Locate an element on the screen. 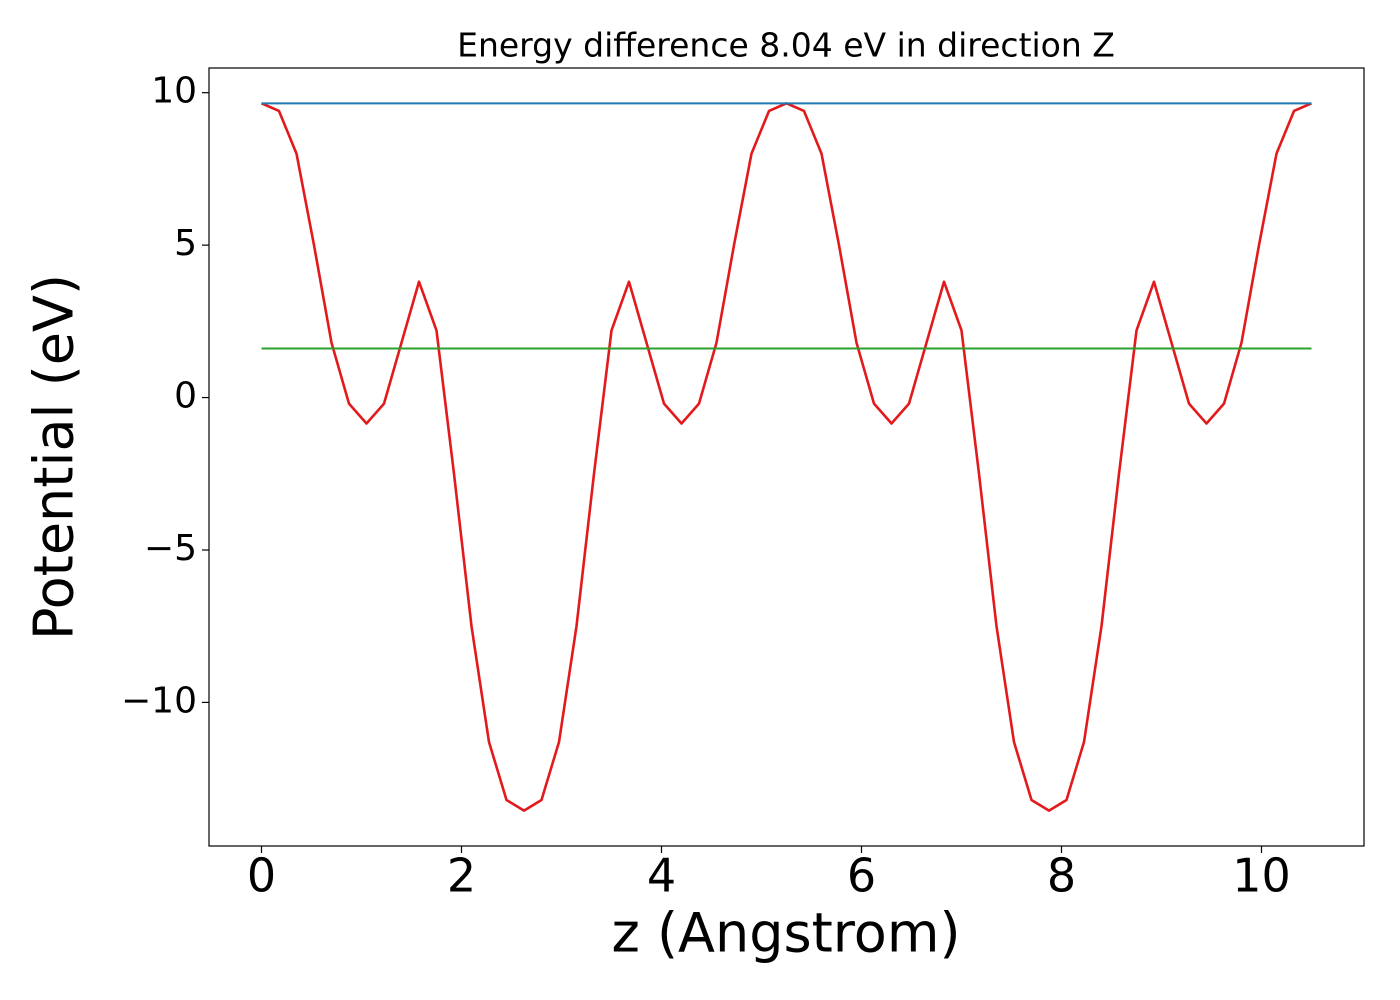  x-tick-label: 0 is located at coordinates (261, 876).